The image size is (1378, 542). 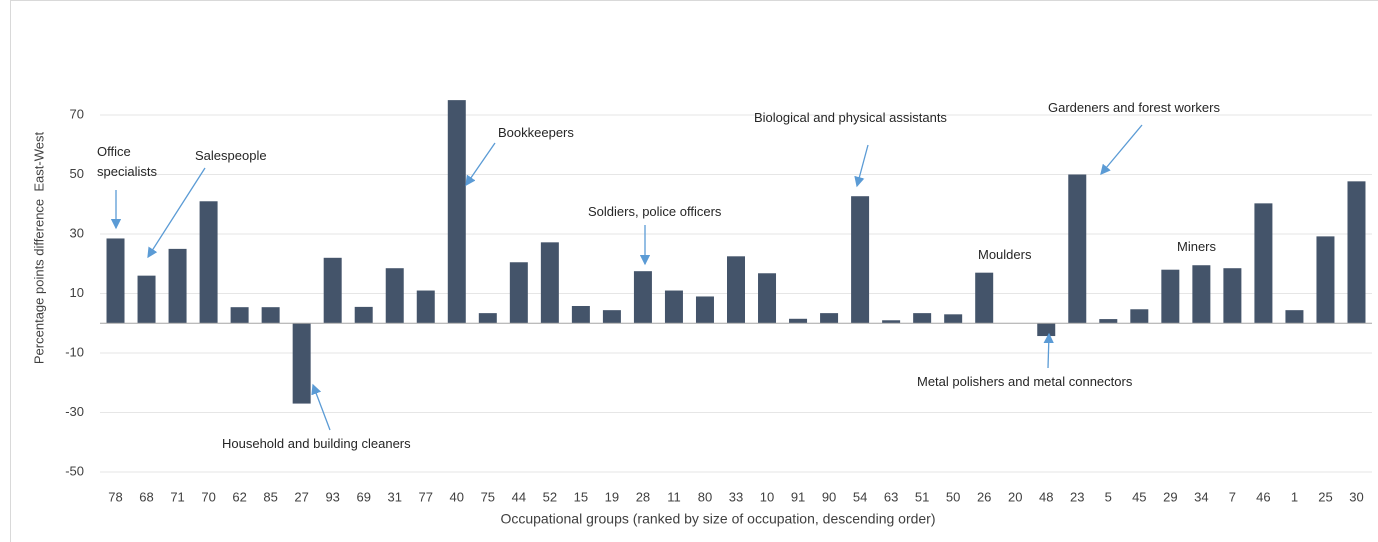 I want to click on y-axis-title: Percentage points difference East-West, so click(x=38, y=248).